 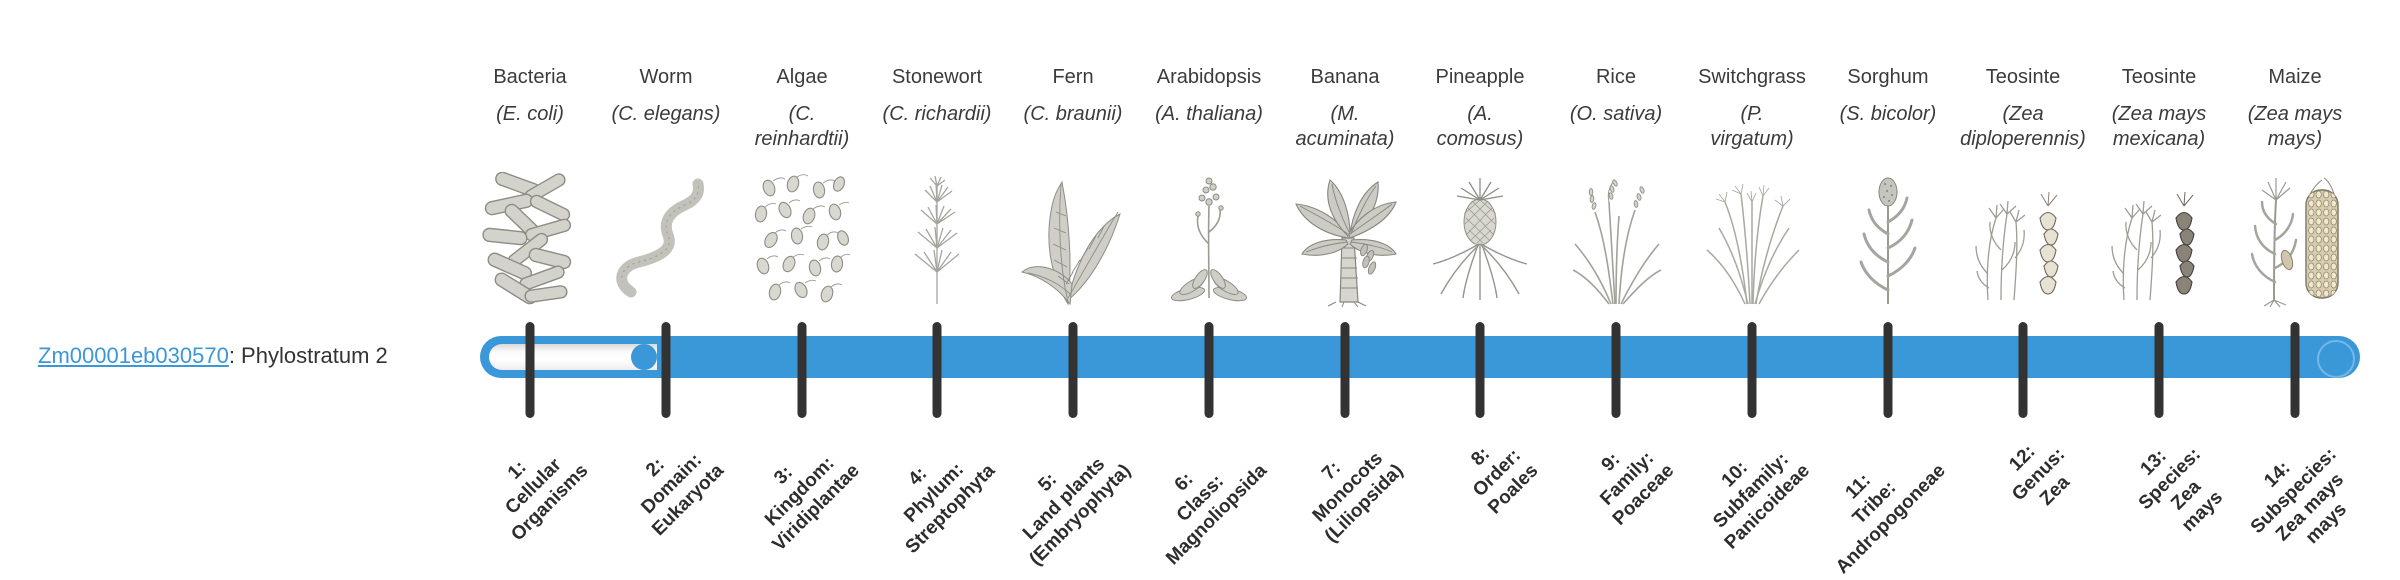 I want to click on organism-species-line: reinhardtii), so click(x=802, y=139).